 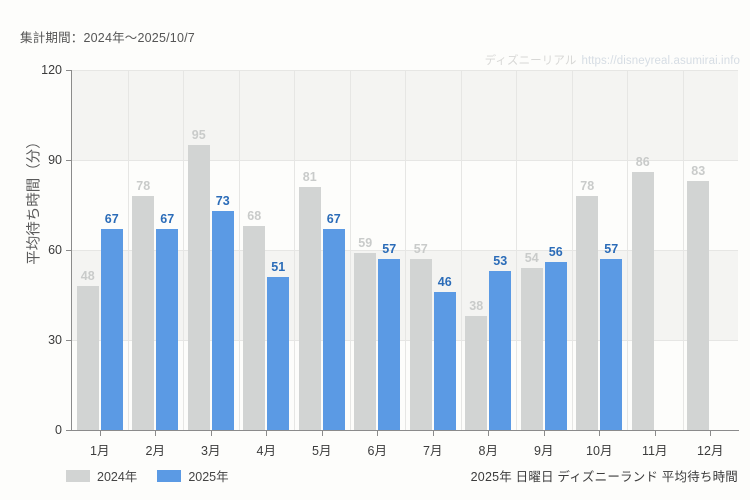 What do you see at coordinates (198, 135) in the screenshot?
I see `bar-value-label: 95` at bounding box center [198, 135].